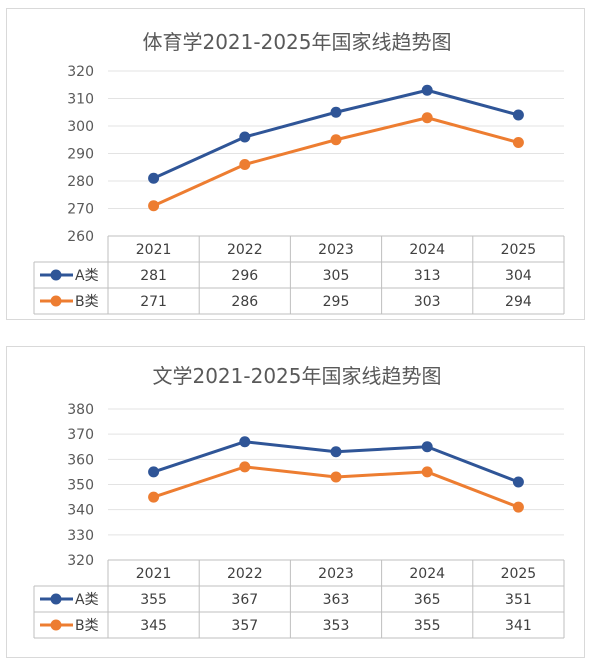 Image resolution: width=594 pixels, height=665 pixels. I want to click on table-value-cell: 271, so click(153, 302).